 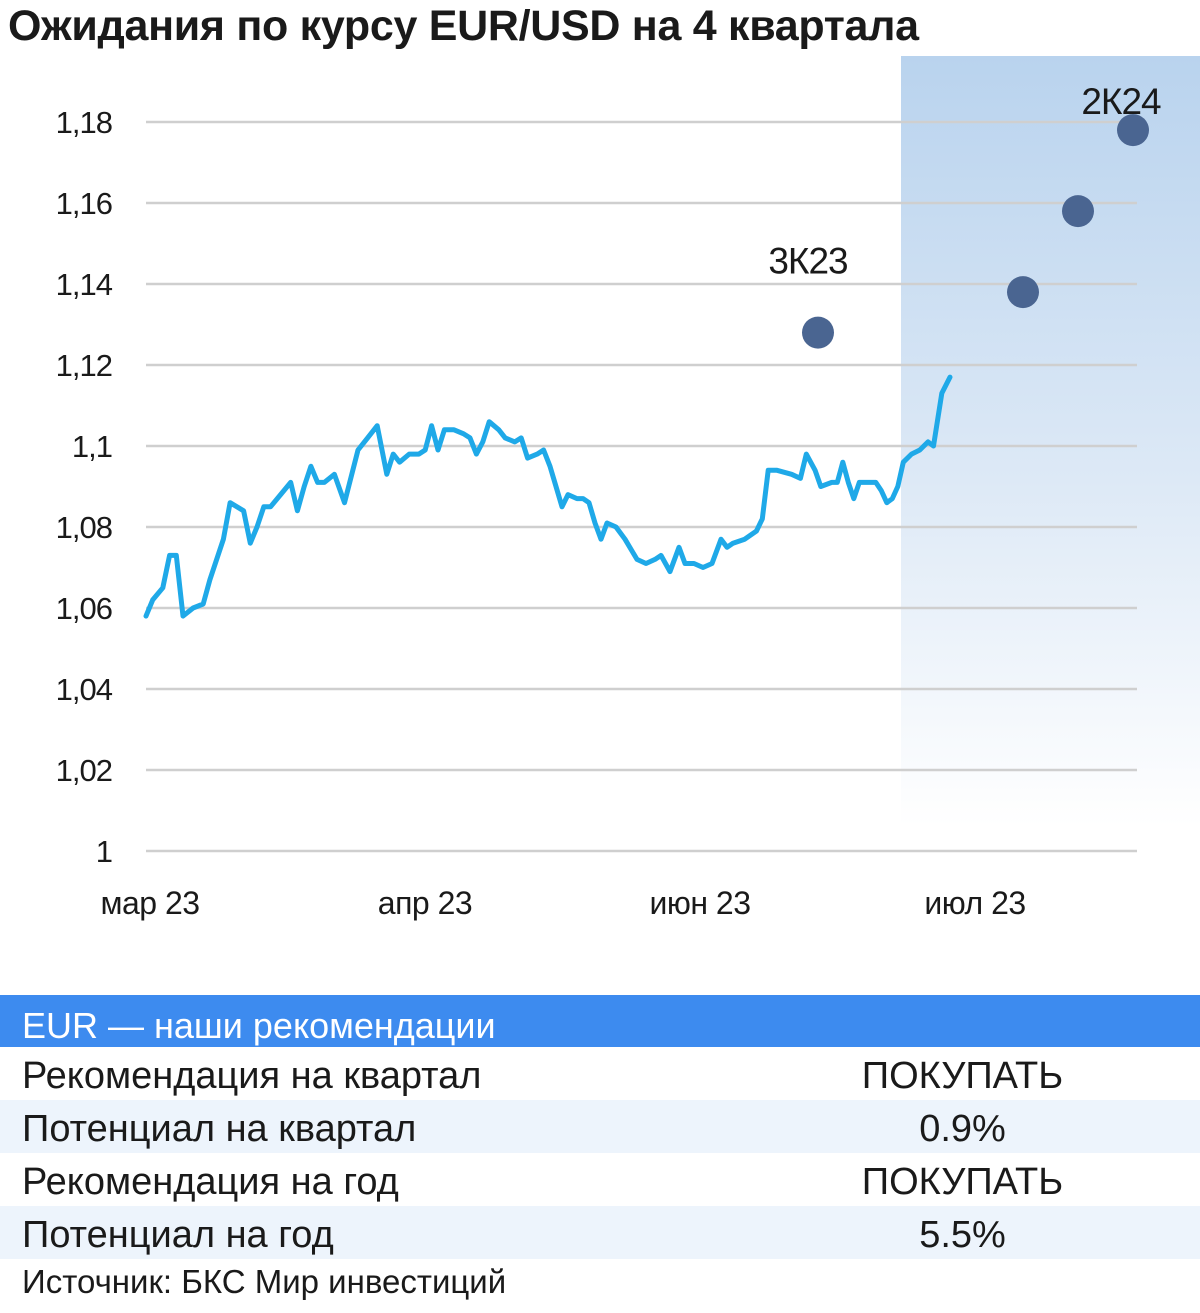 I want to click on y-tick-label: 1, so click(x=104, y=851).